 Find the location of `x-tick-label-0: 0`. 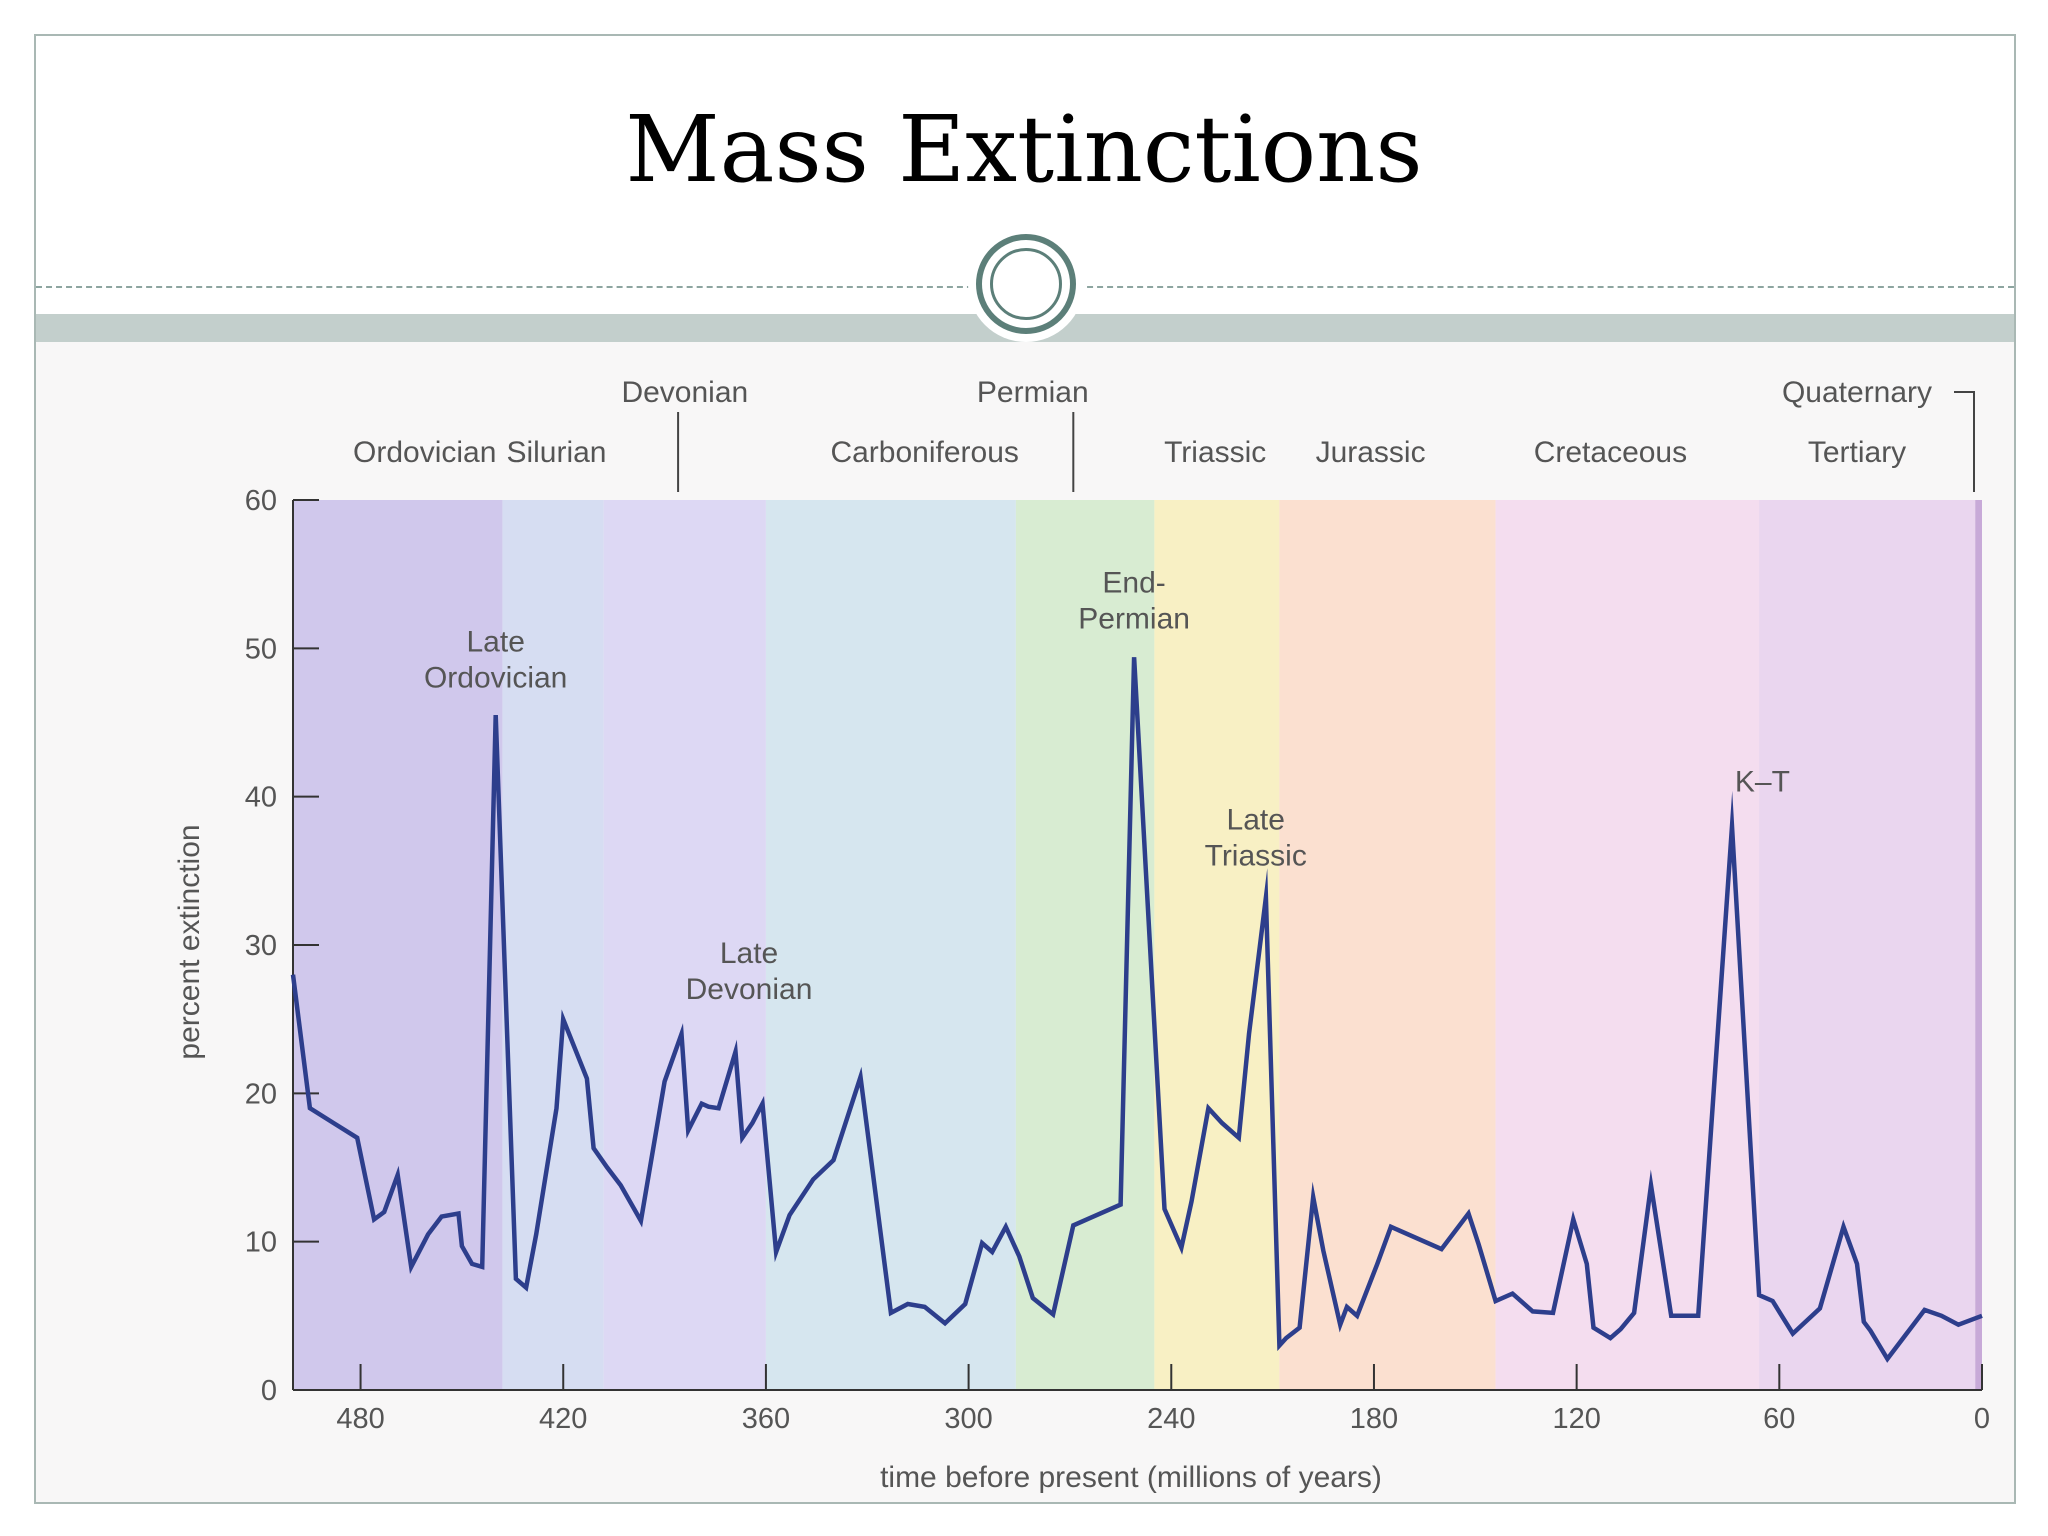

x-tick-label-0: 0 is located at coordinates (1982, 1419).